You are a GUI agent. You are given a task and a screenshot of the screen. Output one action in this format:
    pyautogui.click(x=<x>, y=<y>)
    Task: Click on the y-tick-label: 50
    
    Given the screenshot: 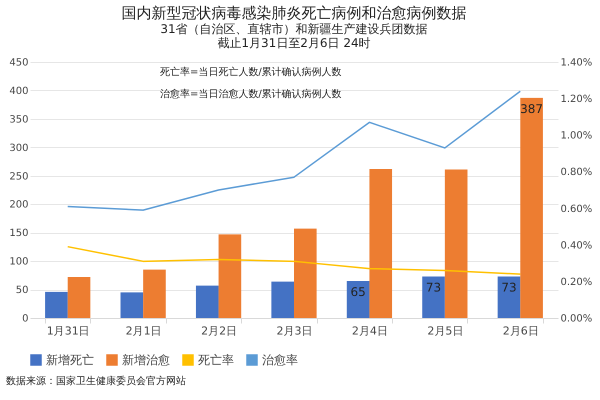 What is the action you would take?
    pyautogui.click(x=22, y=290)
    